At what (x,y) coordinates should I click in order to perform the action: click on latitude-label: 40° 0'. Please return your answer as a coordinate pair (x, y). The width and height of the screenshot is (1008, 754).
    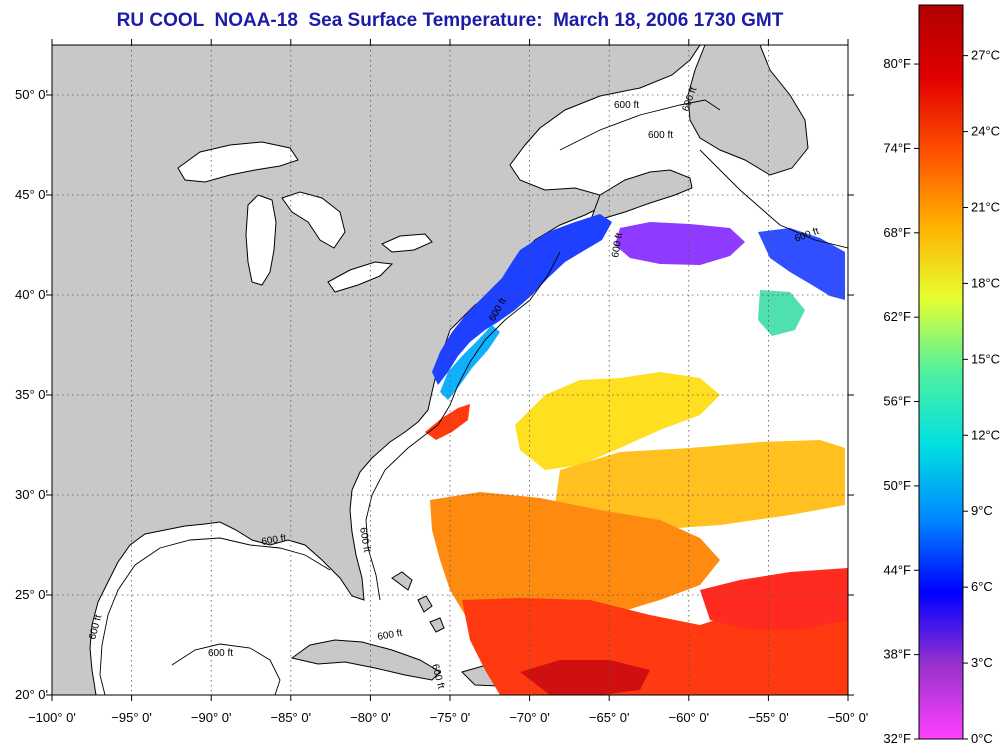
    Looking at the image, I should click on (31, 294).